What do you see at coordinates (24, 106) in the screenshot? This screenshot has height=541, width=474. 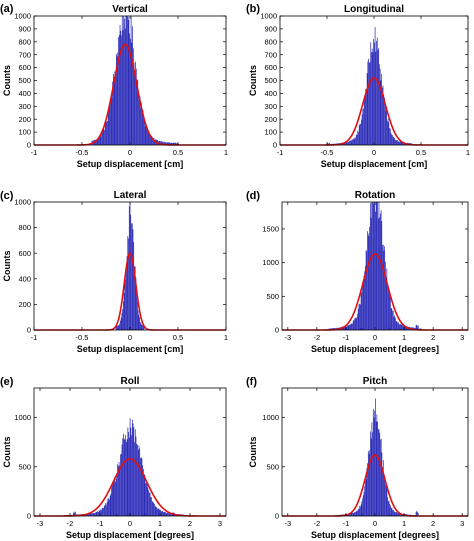 I see `y-tick-label: 300` at bounding box center [24, 106].